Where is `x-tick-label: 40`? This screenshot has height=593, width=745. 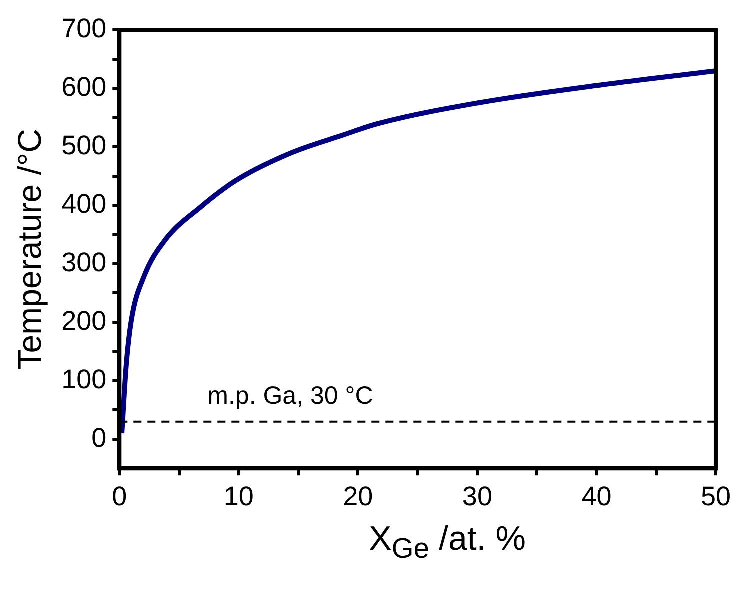
x-tick-label: 40 is located at coordinates (597, 496).